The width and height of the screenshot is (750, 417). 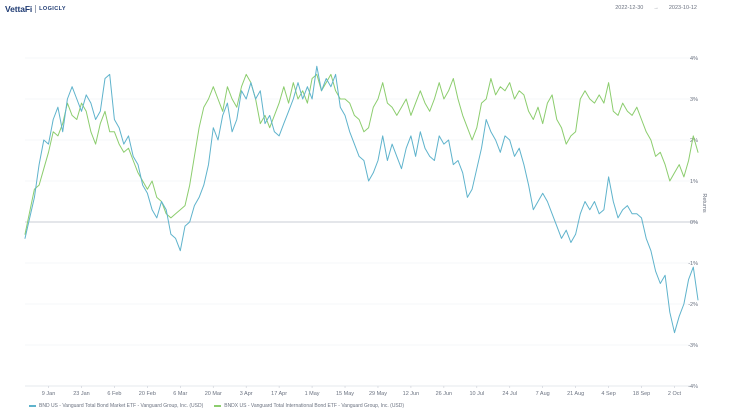 I want to click on x-tick-label: 24 Jul, so click(x=509, y=394).